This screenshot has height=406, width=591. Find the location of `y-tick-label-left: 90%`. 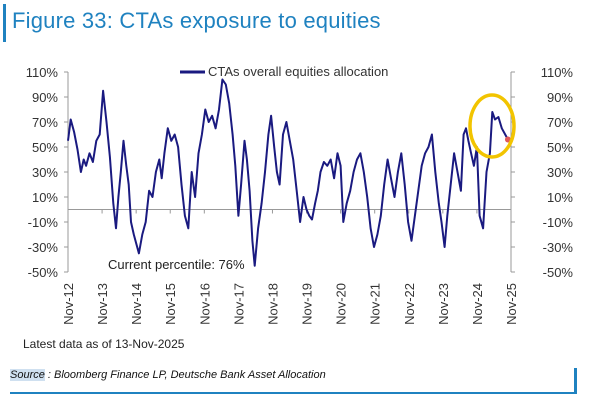

y-tick-label-left: 90% is located at coordinates (45, 97).